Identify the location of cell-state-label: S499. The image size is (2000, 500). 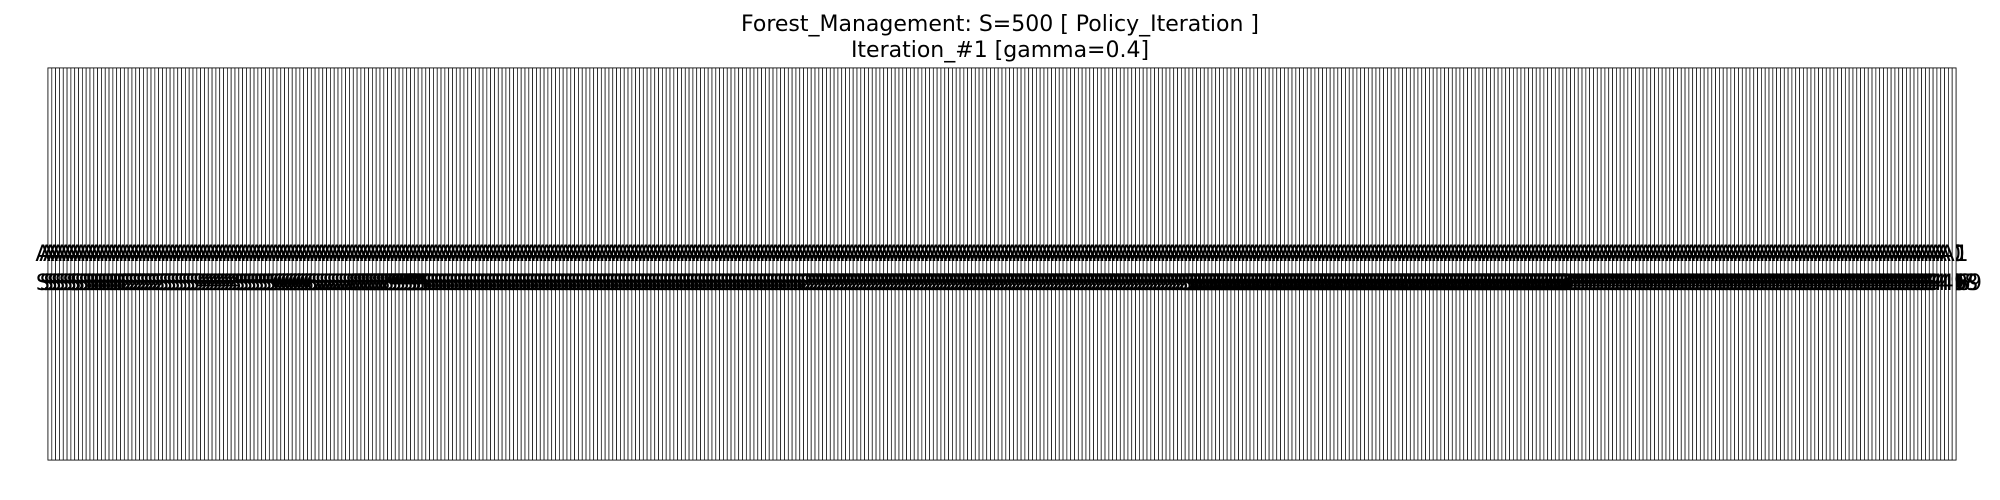
(1954, 283).